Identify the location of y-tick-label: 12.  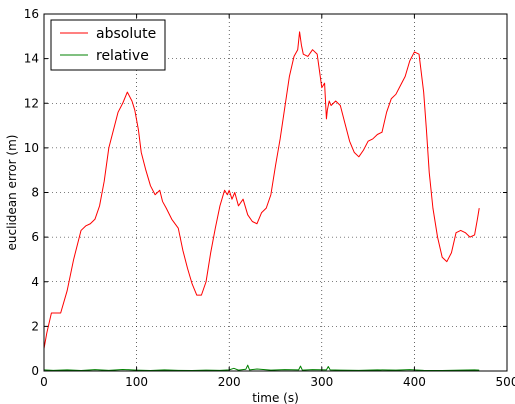
(31, 103).